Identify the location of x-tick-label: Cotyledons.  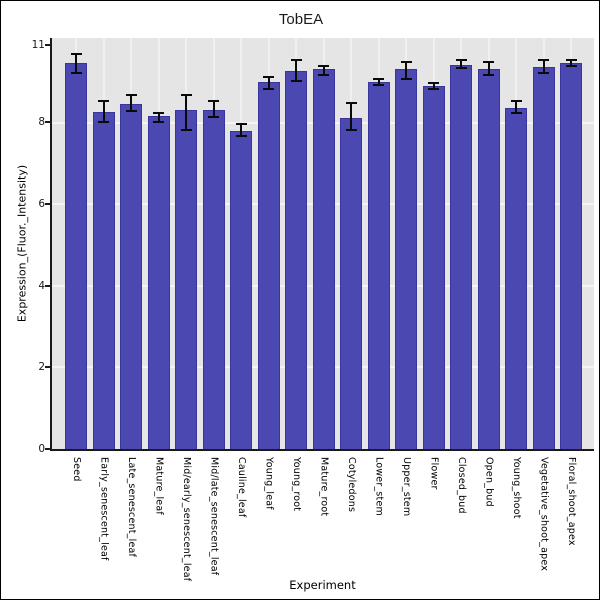
(351, 485).